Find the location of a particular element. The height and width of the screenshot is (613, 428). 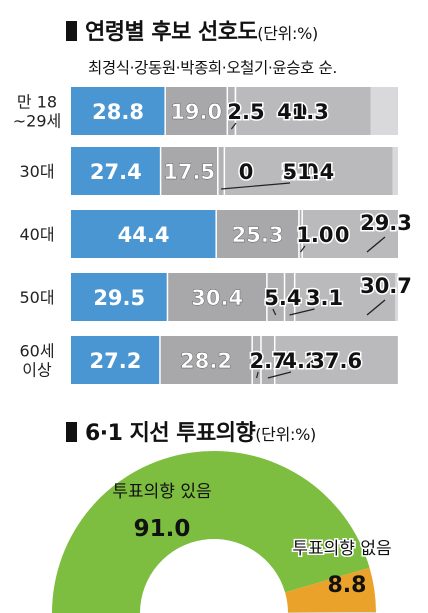

bar-value-label: 5.4 is located at coordinates (282, 298).